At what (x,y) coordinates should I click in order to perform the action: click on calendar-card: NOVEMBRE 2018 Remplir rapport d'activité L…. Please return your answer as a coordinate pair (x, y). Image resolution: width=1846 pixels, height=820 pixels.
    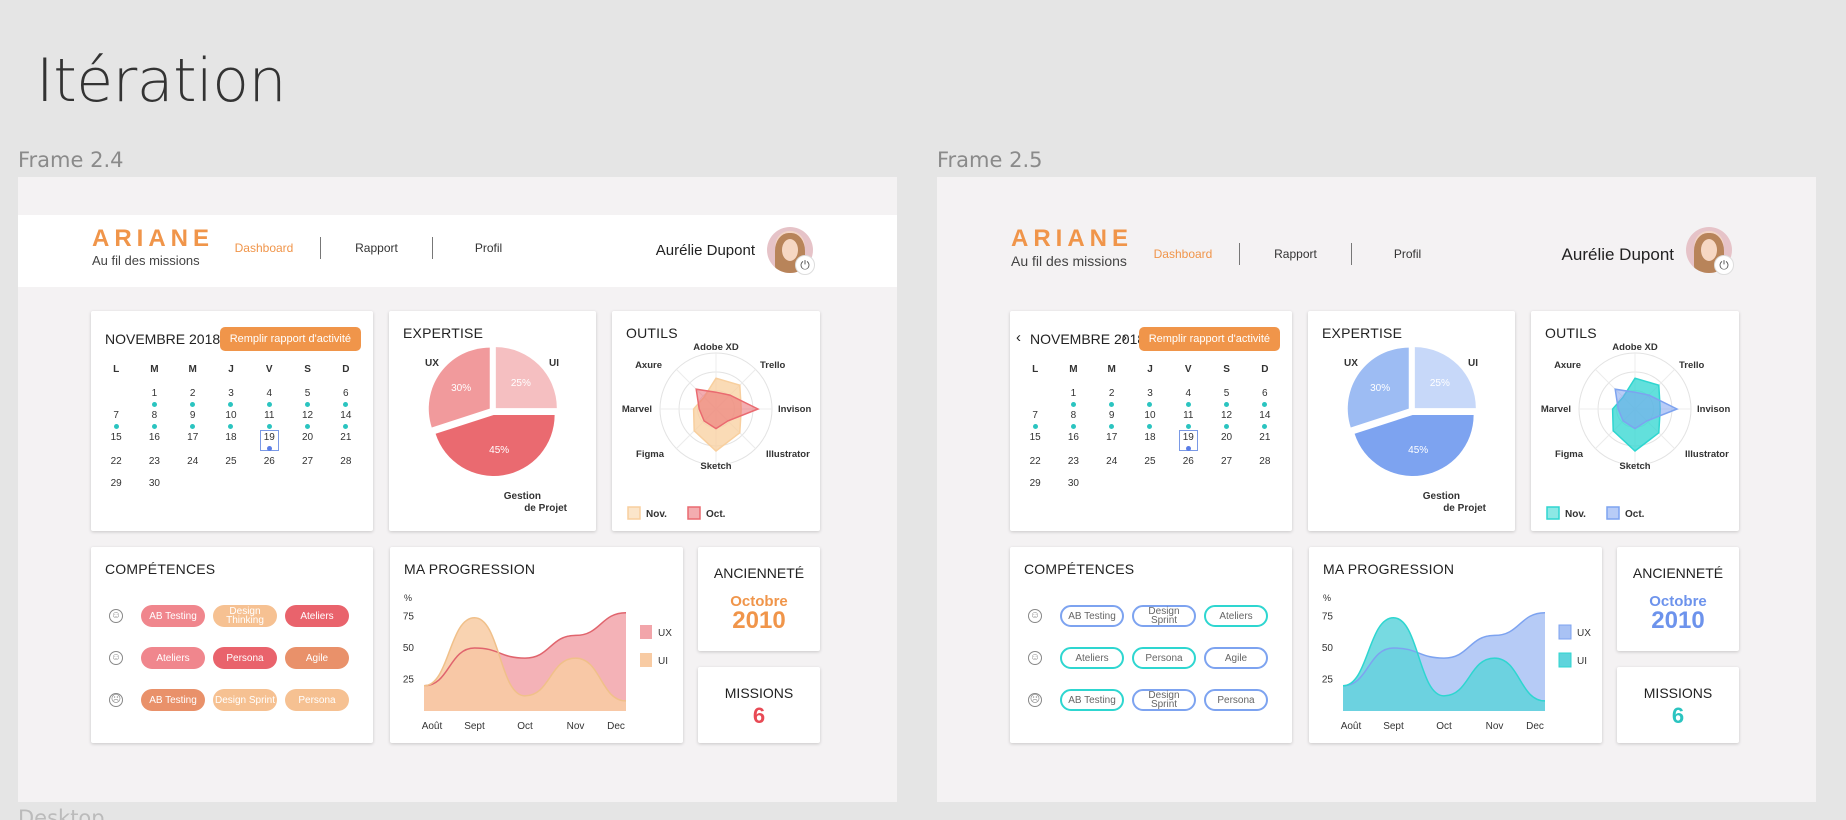
    Looking at the image, I should click on (232, 421).